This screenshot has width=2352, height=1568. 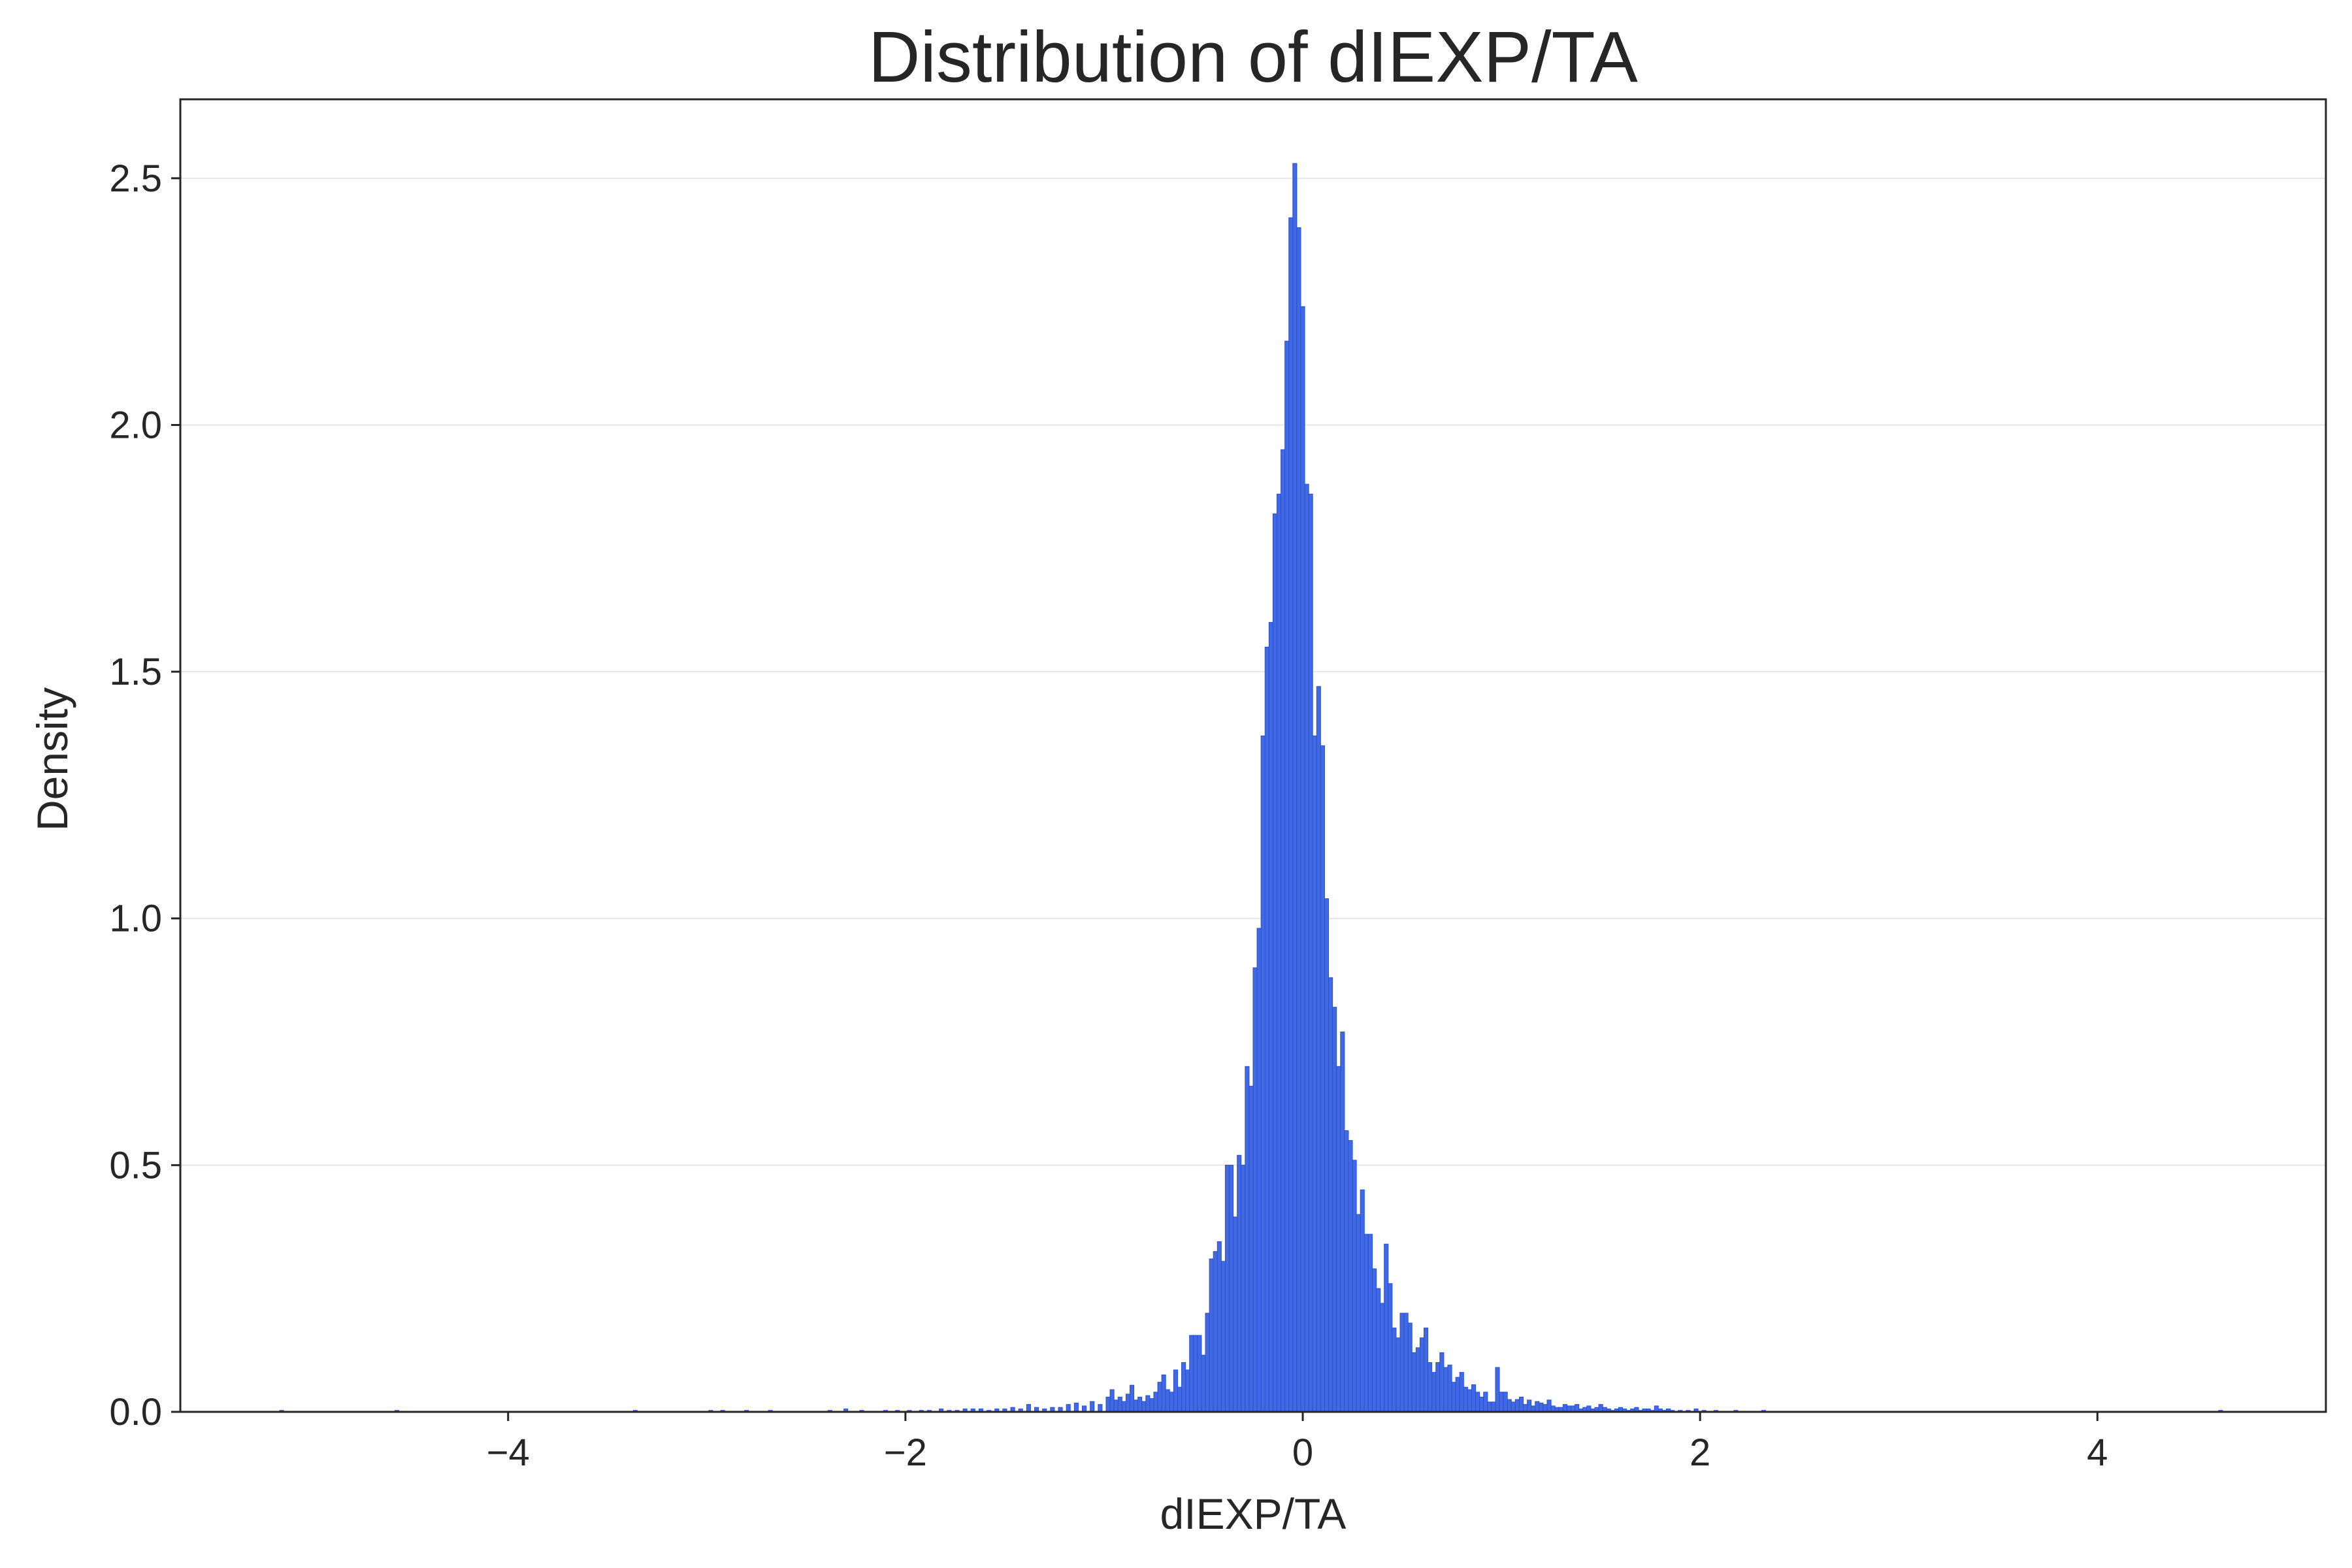 What do you see at coordinates (905, 1452) in the screenshot?
I see `x-tick-label: −2` at bounding box center [905, 1452].